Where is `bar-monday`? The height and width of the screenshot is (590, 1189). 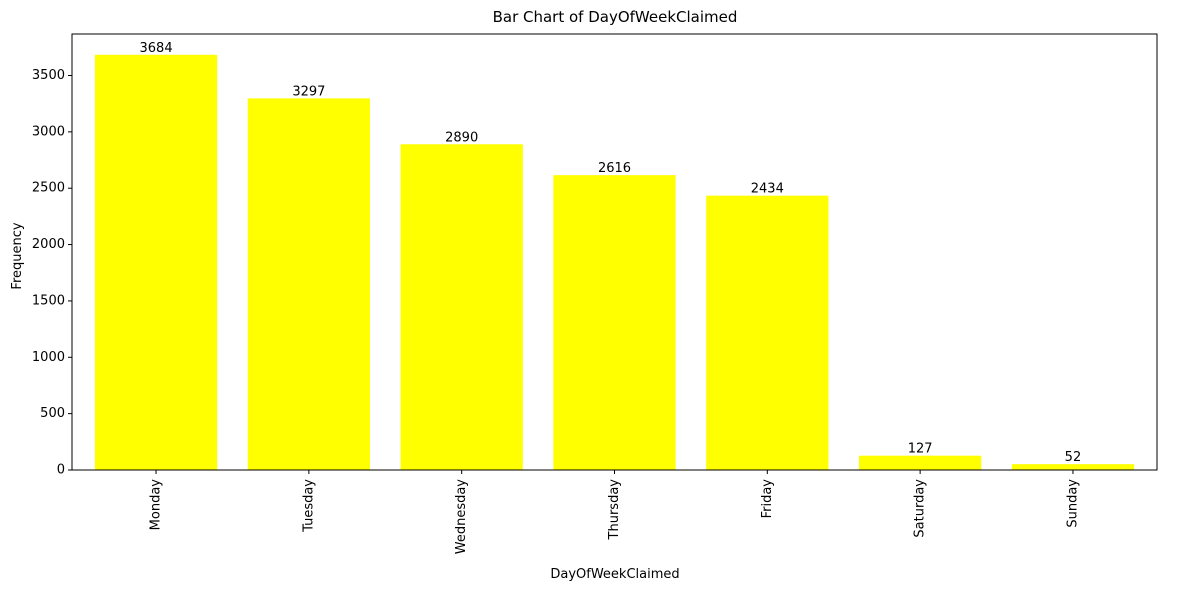
bar-monday is located at coordinates (156, 262).